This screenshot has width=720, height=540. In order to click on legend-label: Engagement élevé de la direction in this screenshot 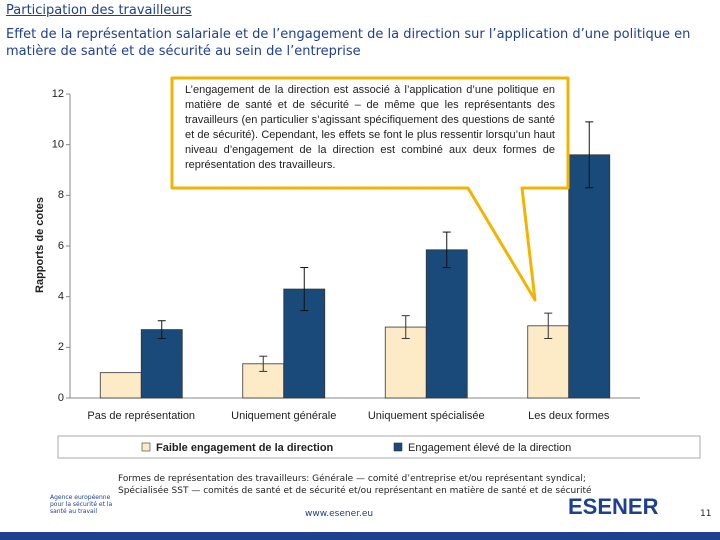, I will do `click(489, 448)`.